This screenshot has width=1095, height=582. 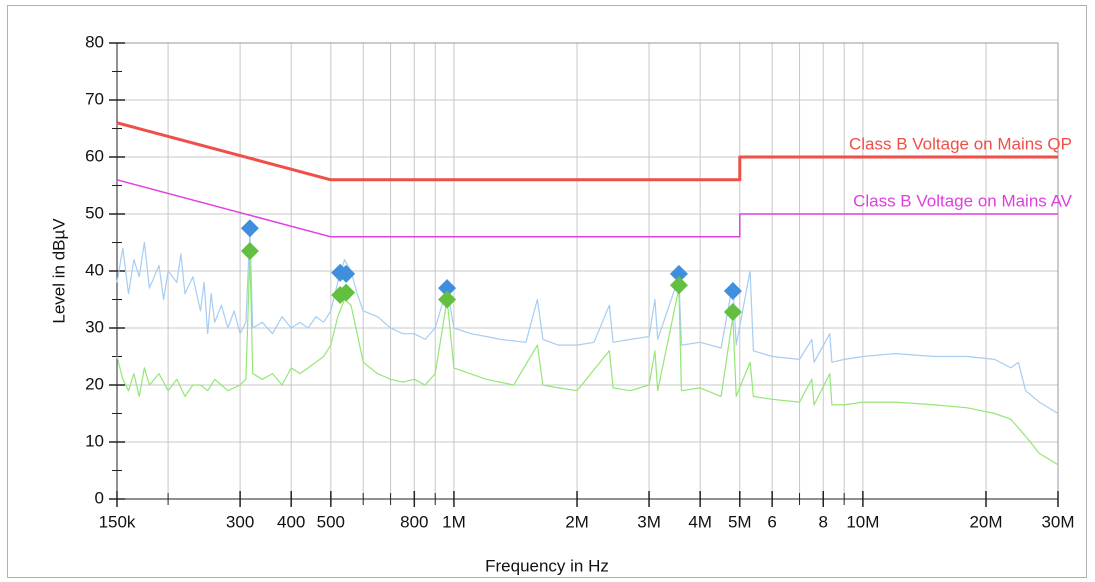 I want to click on x-tick-label: 30M, so click(x=1057, y=521).